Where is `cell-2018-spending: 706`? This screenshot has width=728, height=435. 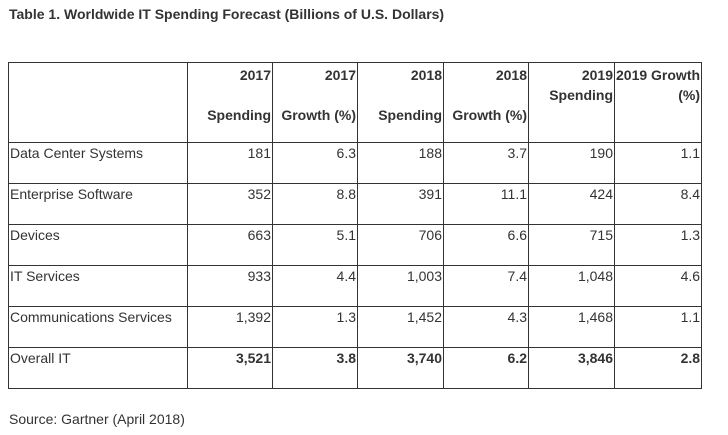 cell-2018-spending: 706 is located at coordinates (400, 245).